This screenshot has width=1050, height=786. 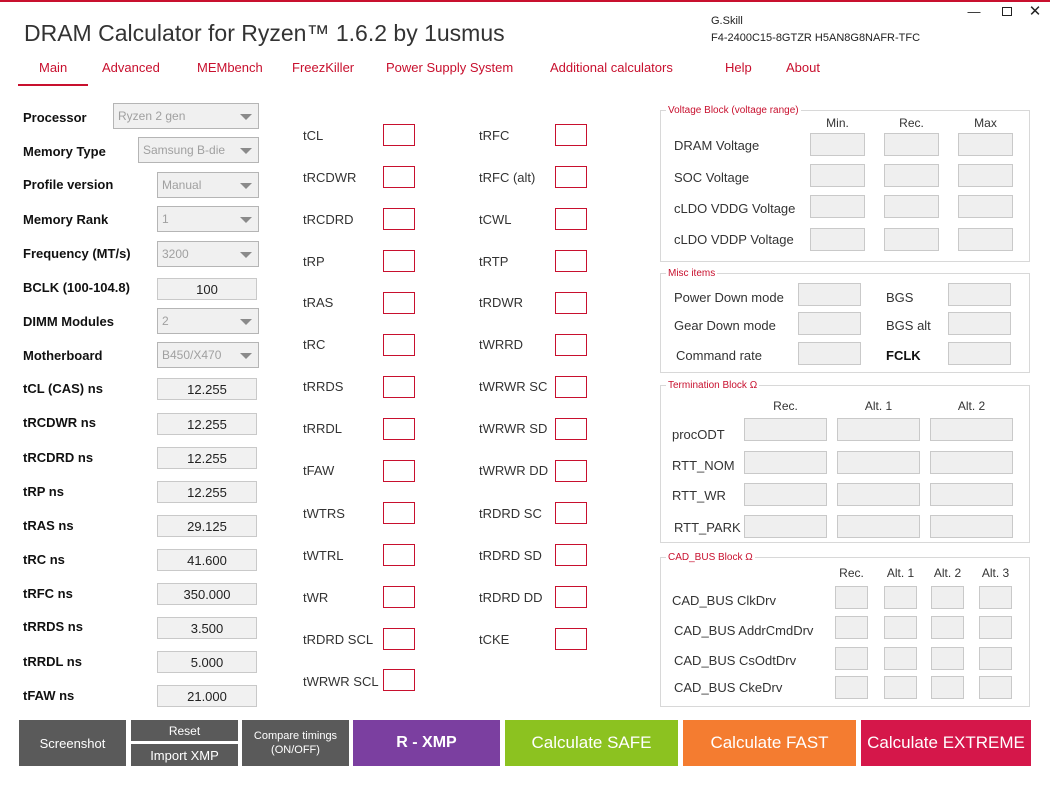 I want to click on dimm-modules-select: 2, so click(x=208, y=321).